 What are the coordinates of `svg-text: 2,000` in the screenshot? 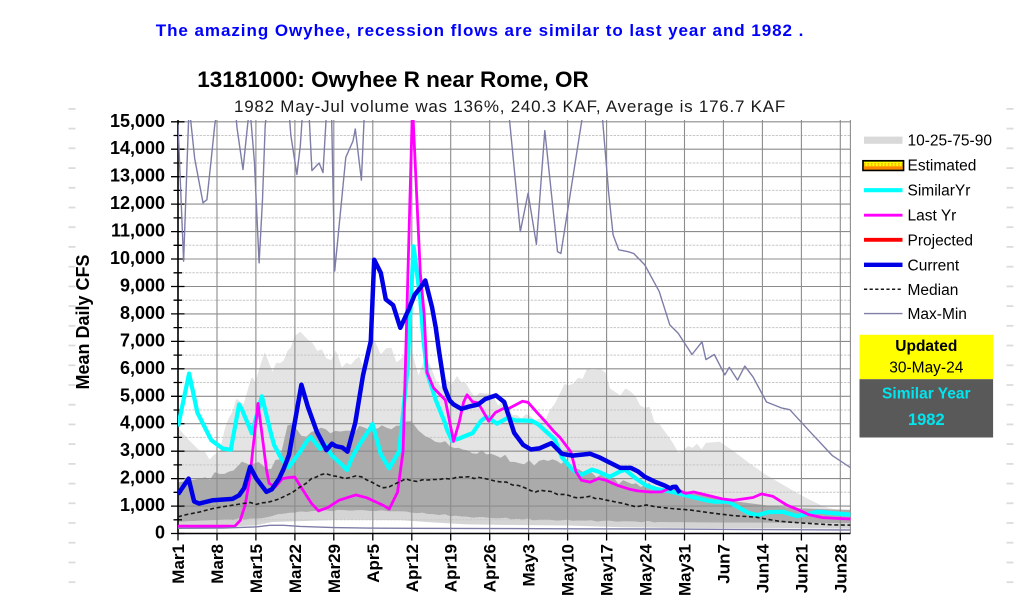 It's located at (142, 478).